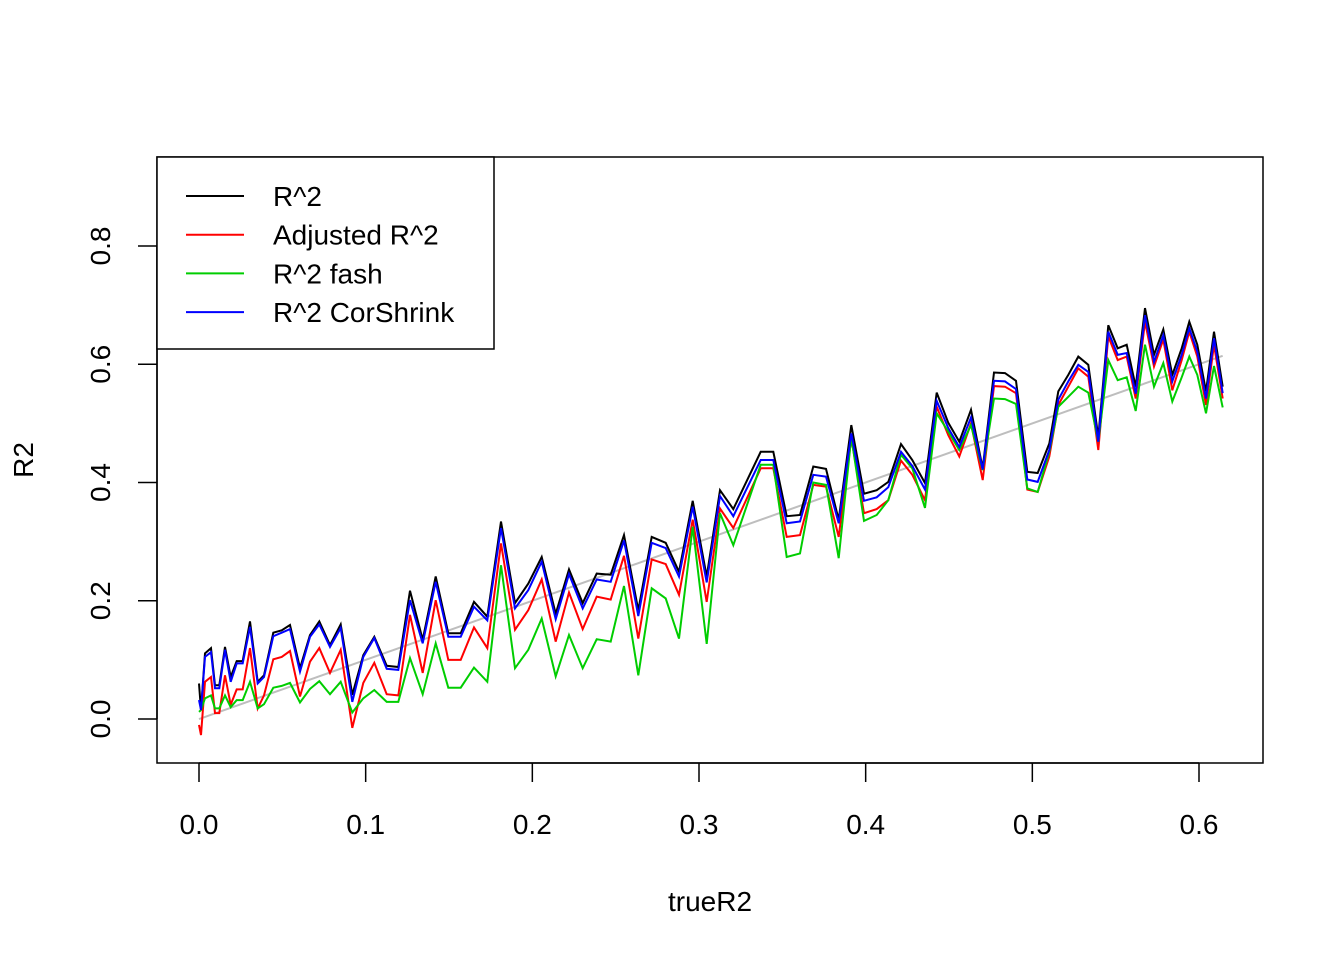 The image size is (1344, 965). I want to click on y-tick-label: 0.2, so click(100, 600).